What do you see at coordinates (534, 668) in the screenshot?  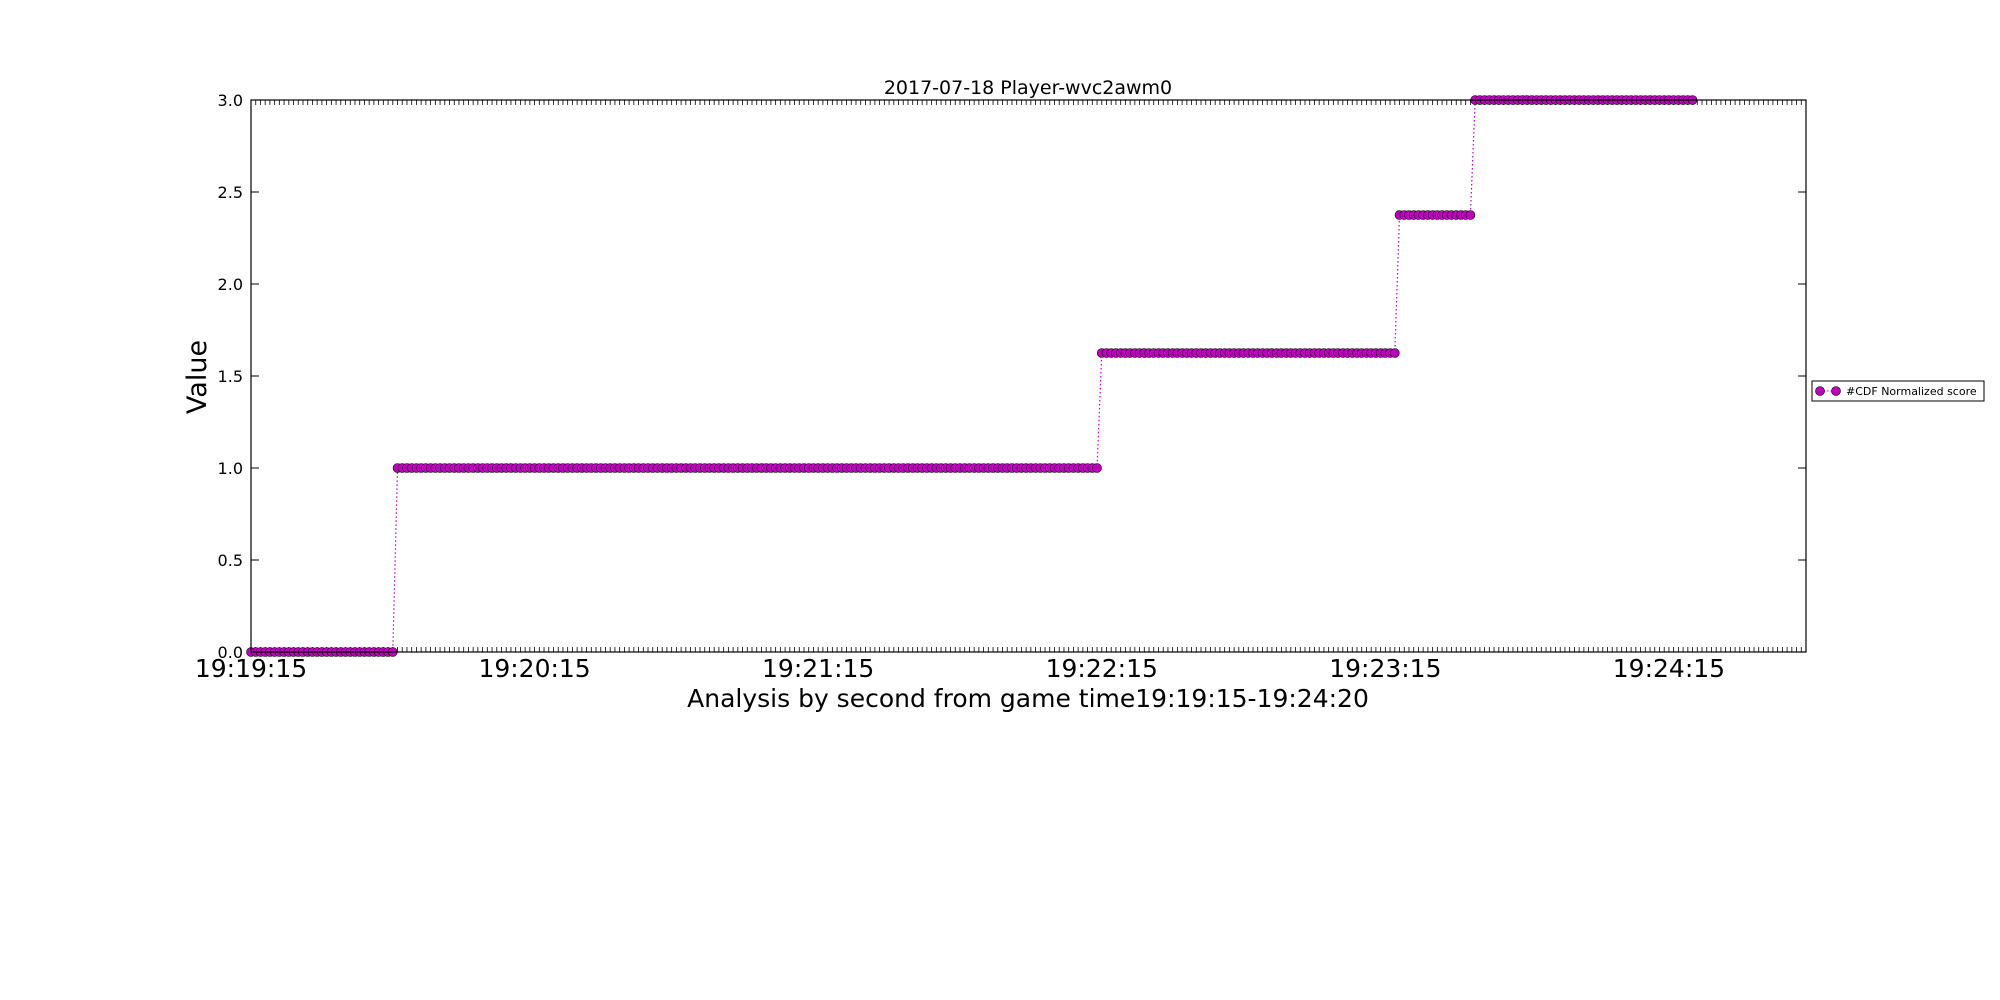 I see `x-tick-label: 19:20:15` at bounding box center [534, 668].